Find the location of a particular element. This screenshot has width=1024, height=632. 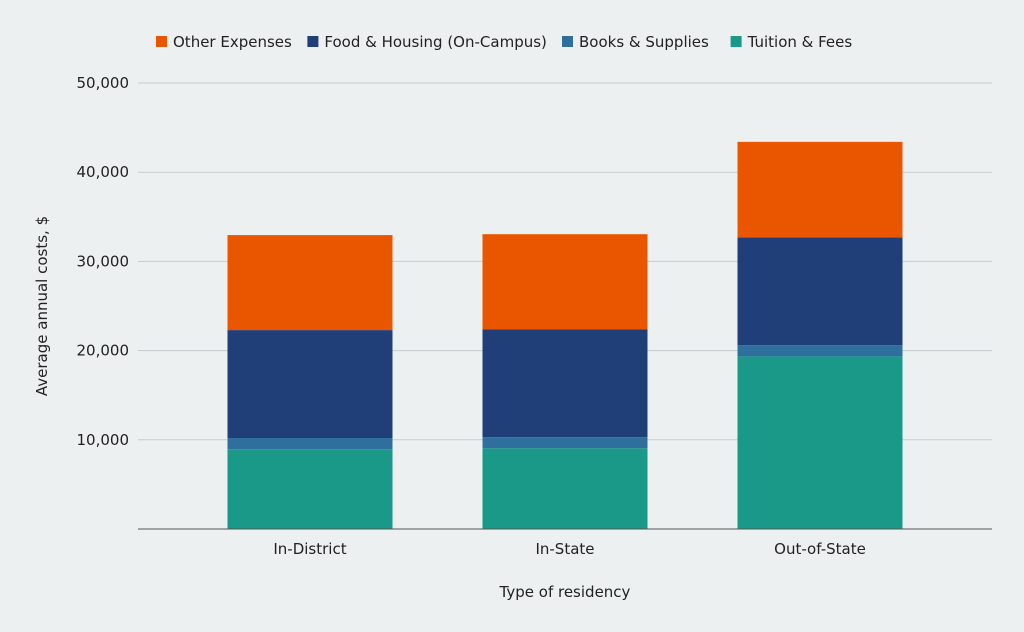

legend-label: Food & Housing (On-Campus) is located at coordinates (435, 42).